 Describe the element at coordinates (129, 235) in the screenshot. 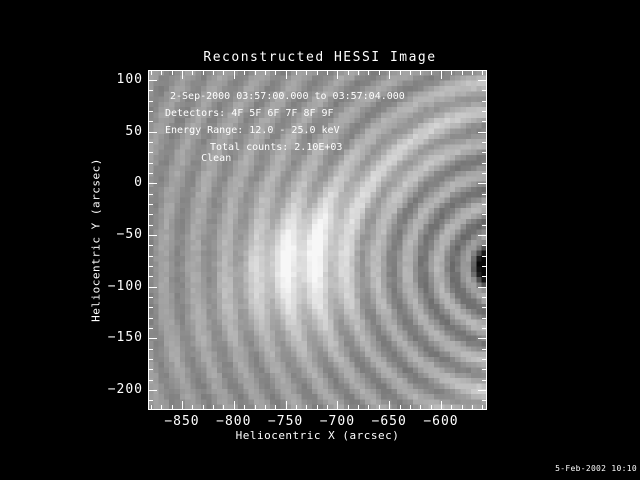

I see `y-tick-label: −50` at that location.